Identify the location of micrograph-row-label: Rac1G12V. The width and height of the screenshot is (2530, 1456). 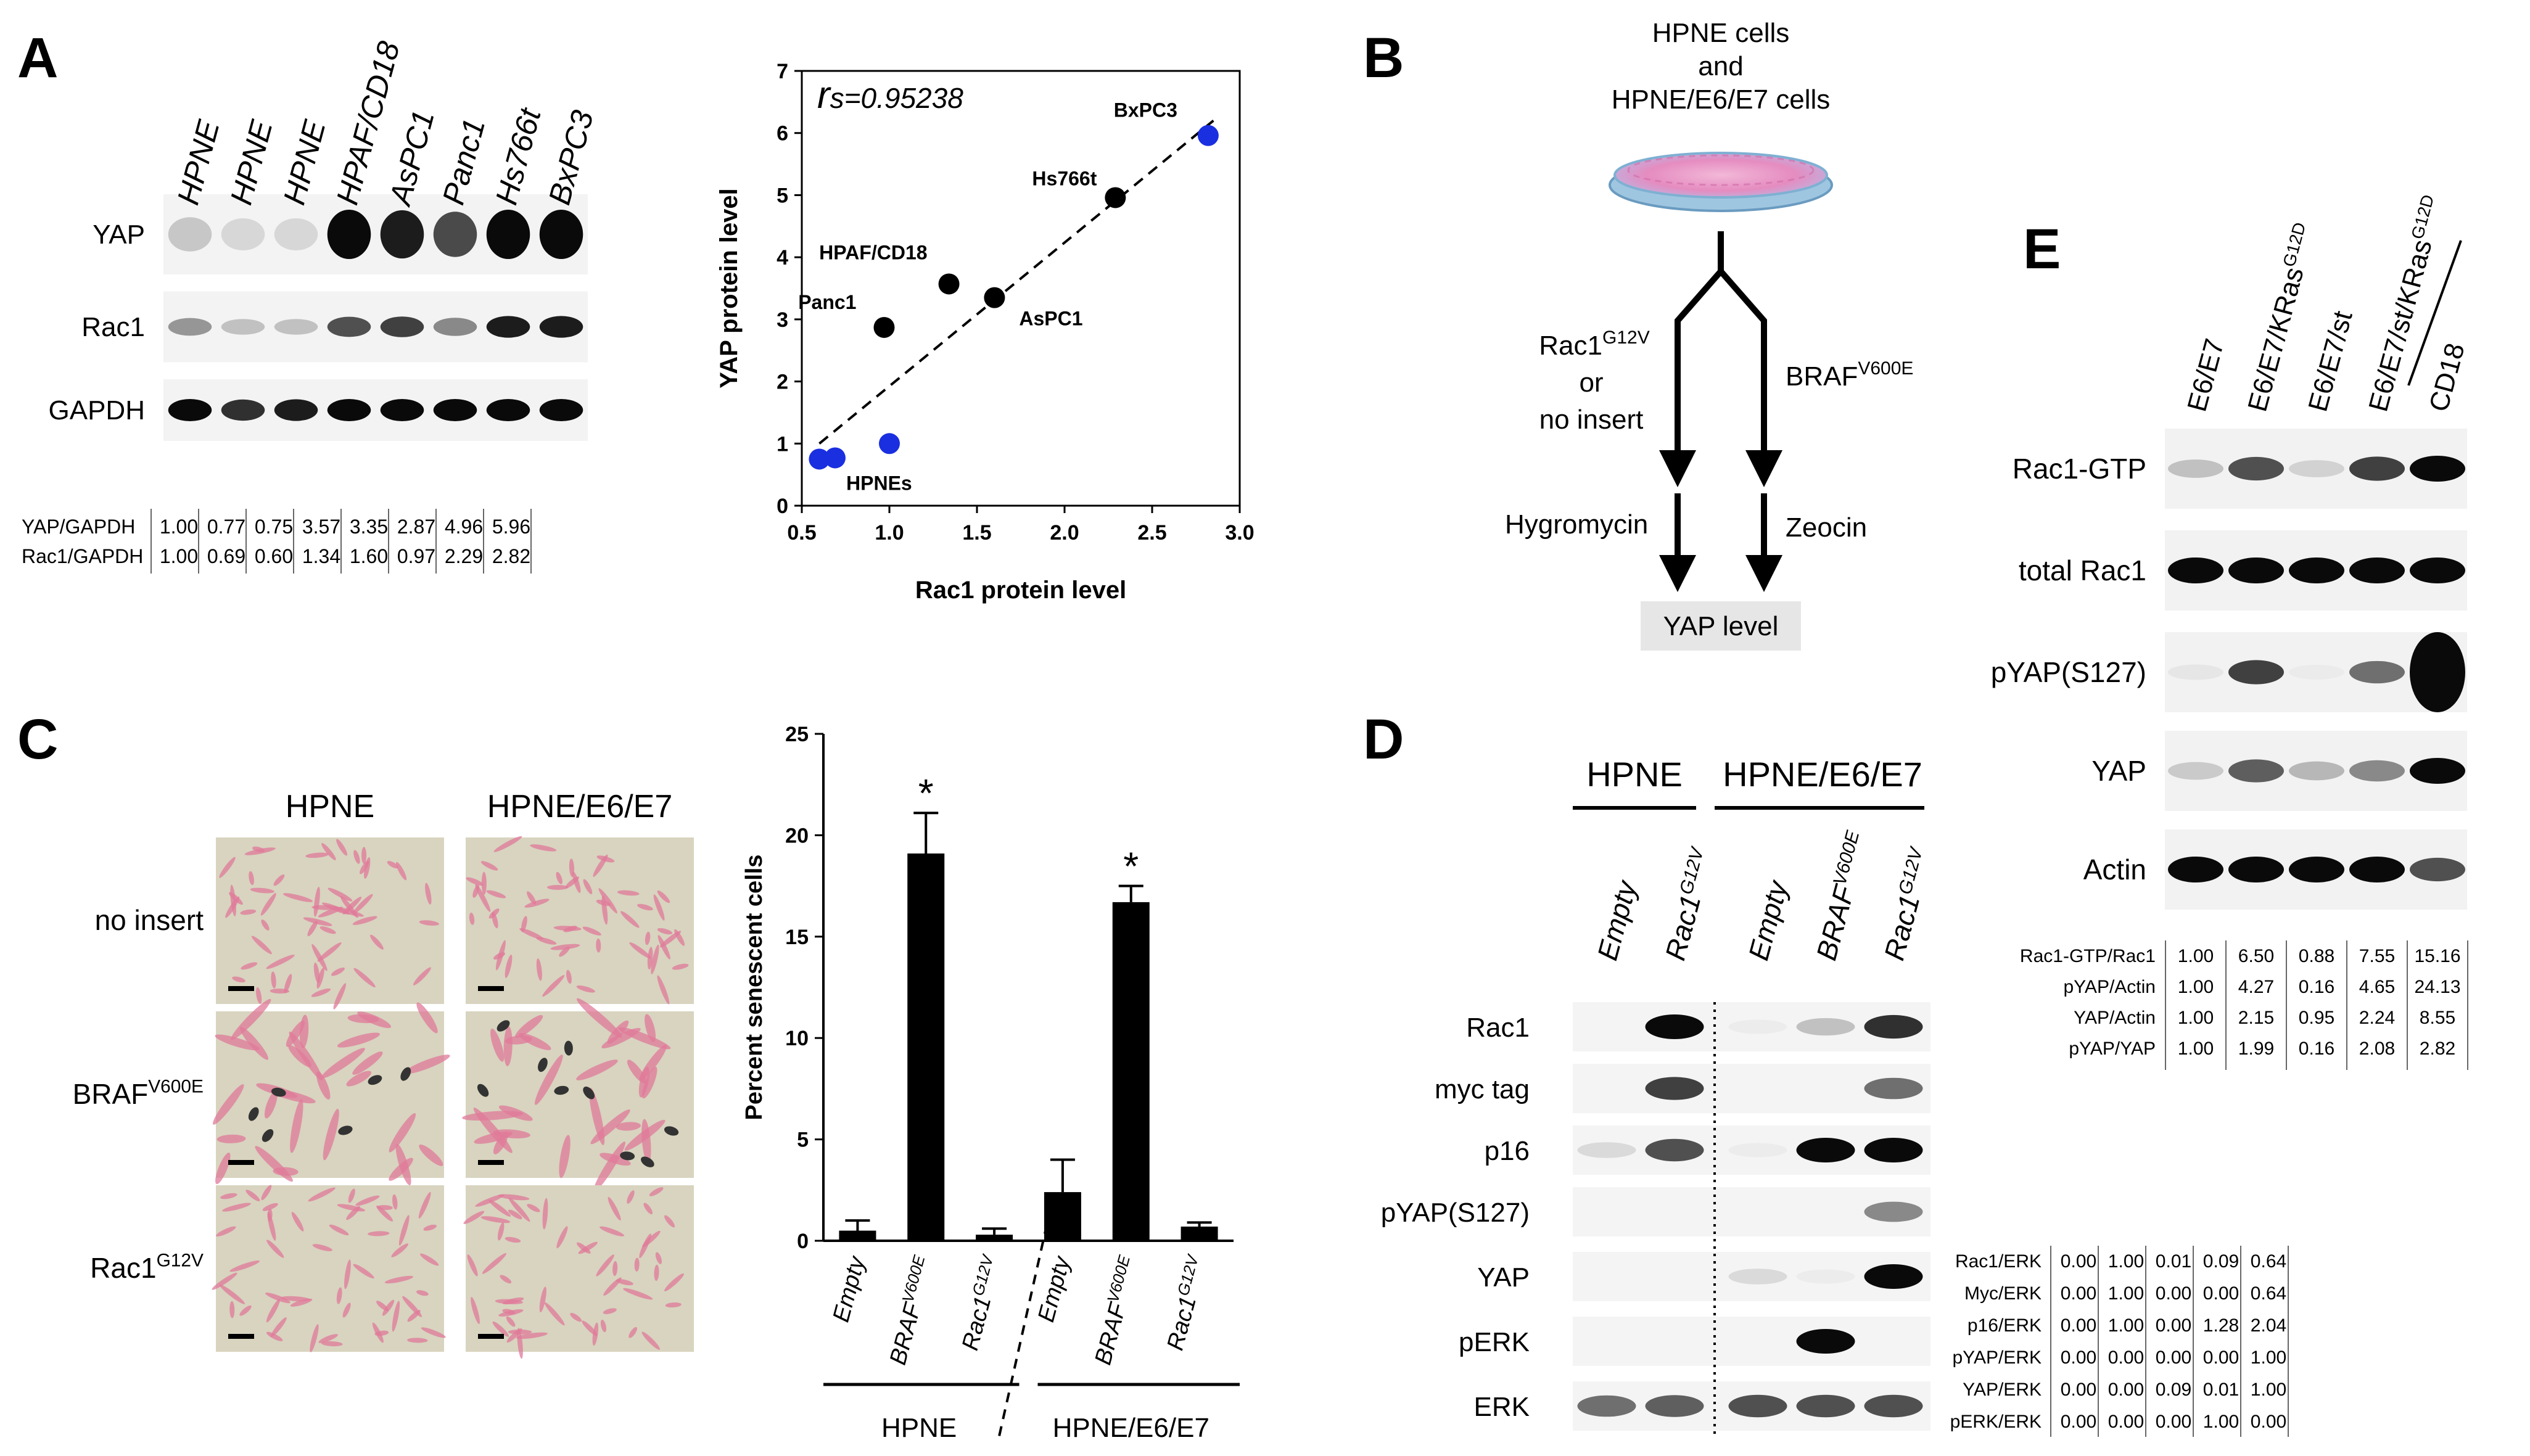
(147, 1267).